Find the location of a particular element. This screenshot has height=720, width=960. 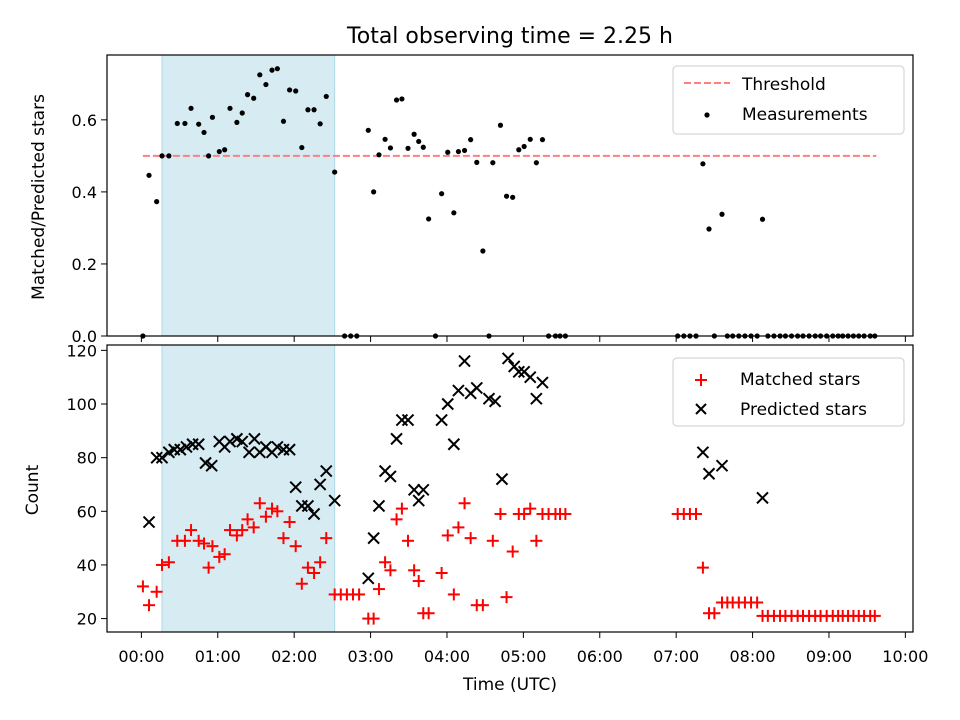

ratio-y-tick-label: 0.6 is located at coordinates (84, 120).